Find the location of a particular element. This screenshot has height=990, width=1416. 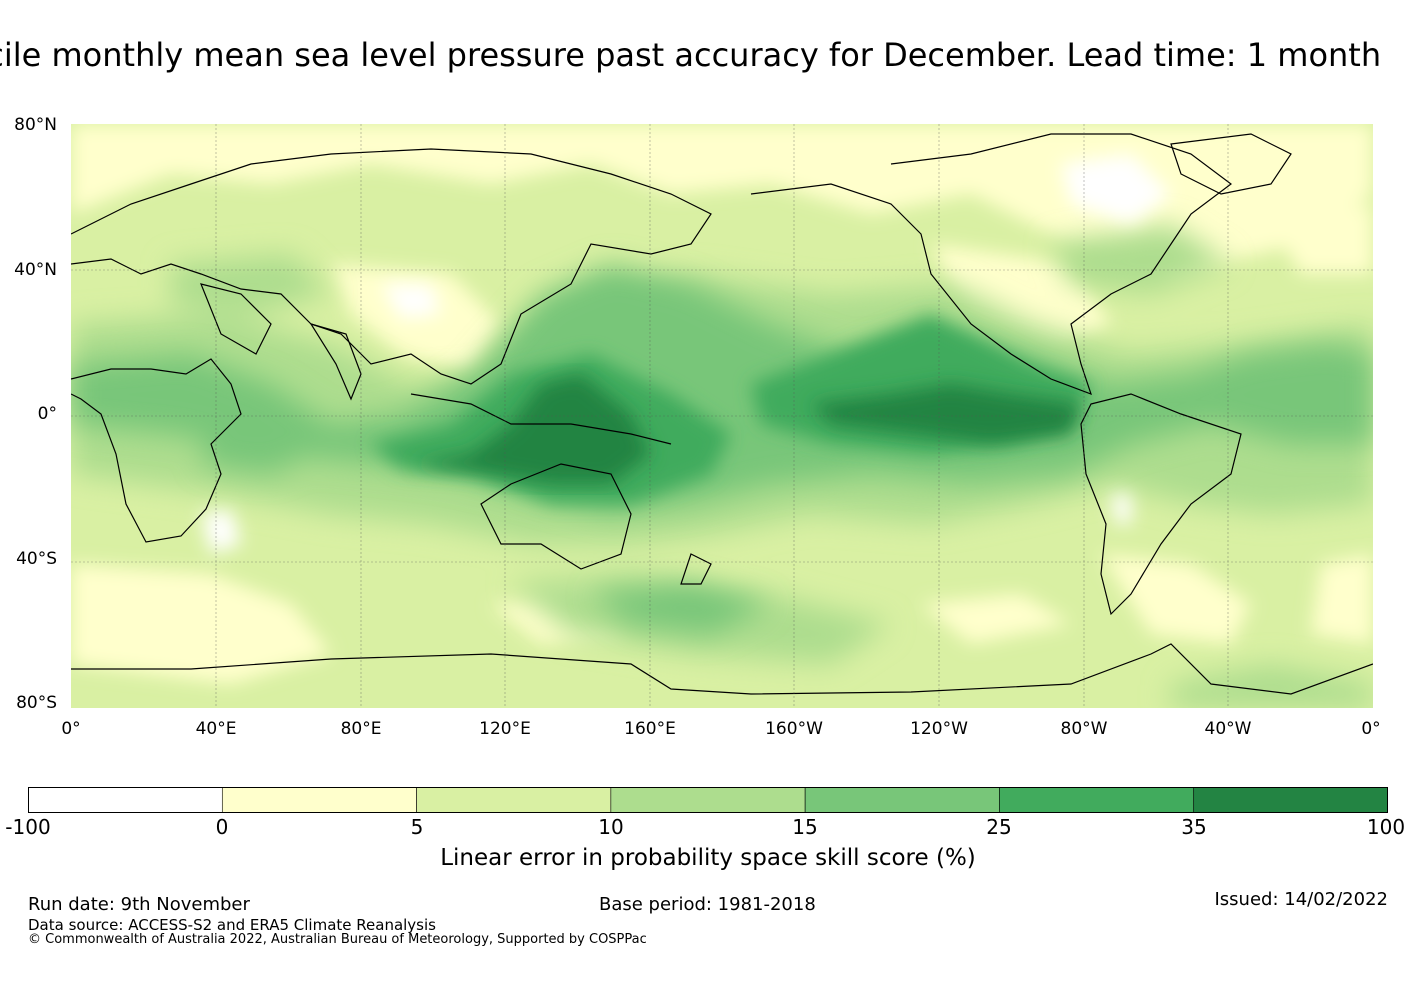

lat-label-40s: 40°S is located at coordinates (36, 559).